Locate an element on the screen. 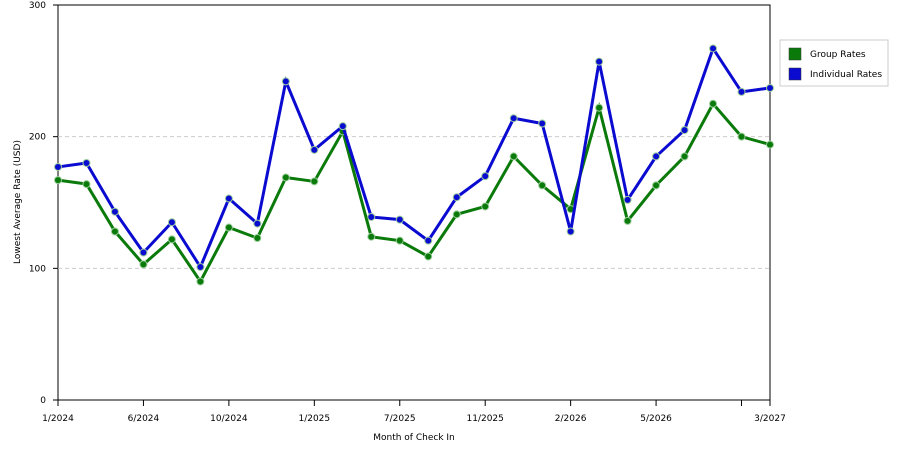  x-tick-label: 11/2025 is located at coordinates (485, 419).